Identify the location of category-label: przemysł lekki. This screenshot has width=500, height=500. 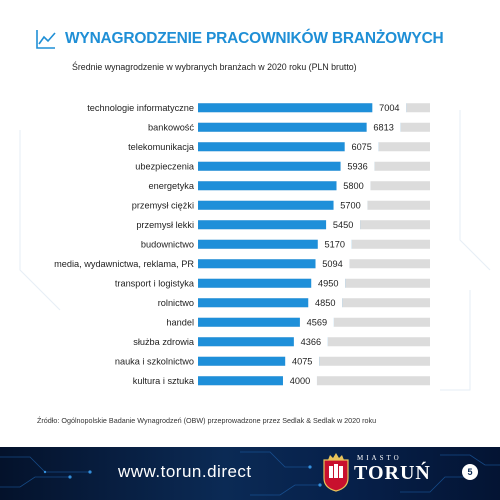
(165, 225).